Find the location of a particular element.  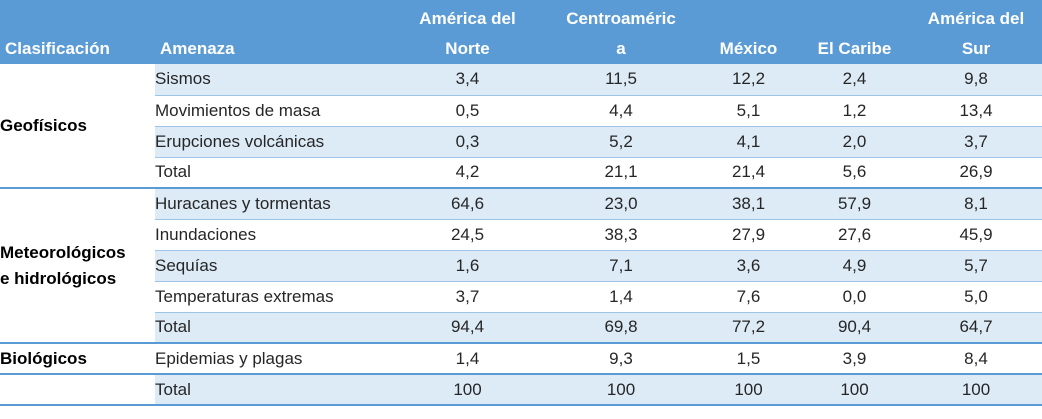

cell-mexico: 3,6 is located at coordinates (748, 266).